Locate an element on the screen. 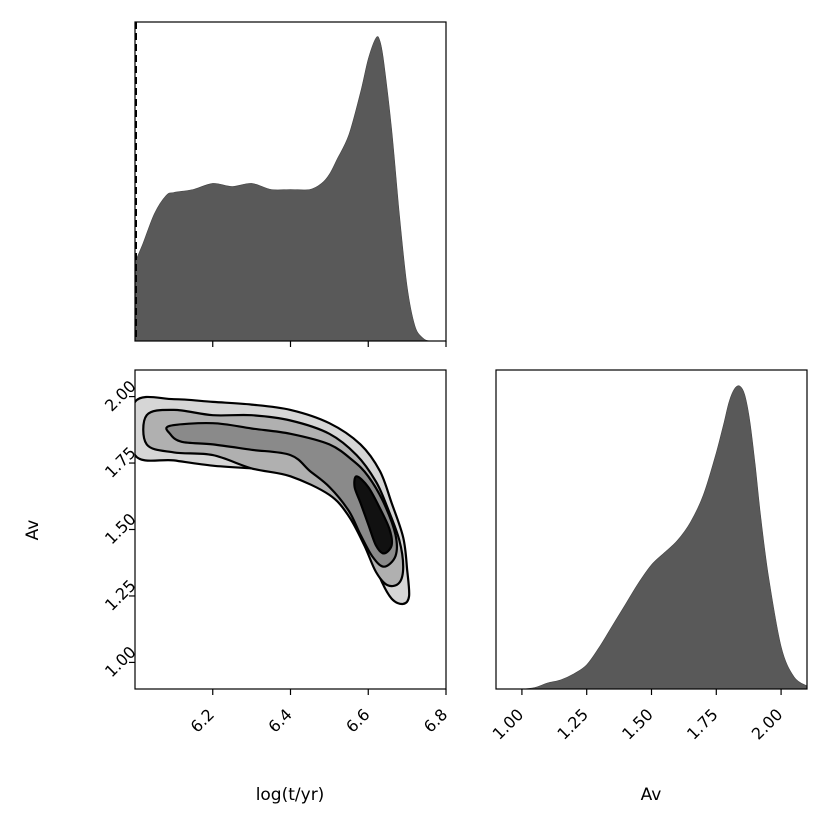  contour-ytick-label: 1.25 is located at coordinates (120, 595).